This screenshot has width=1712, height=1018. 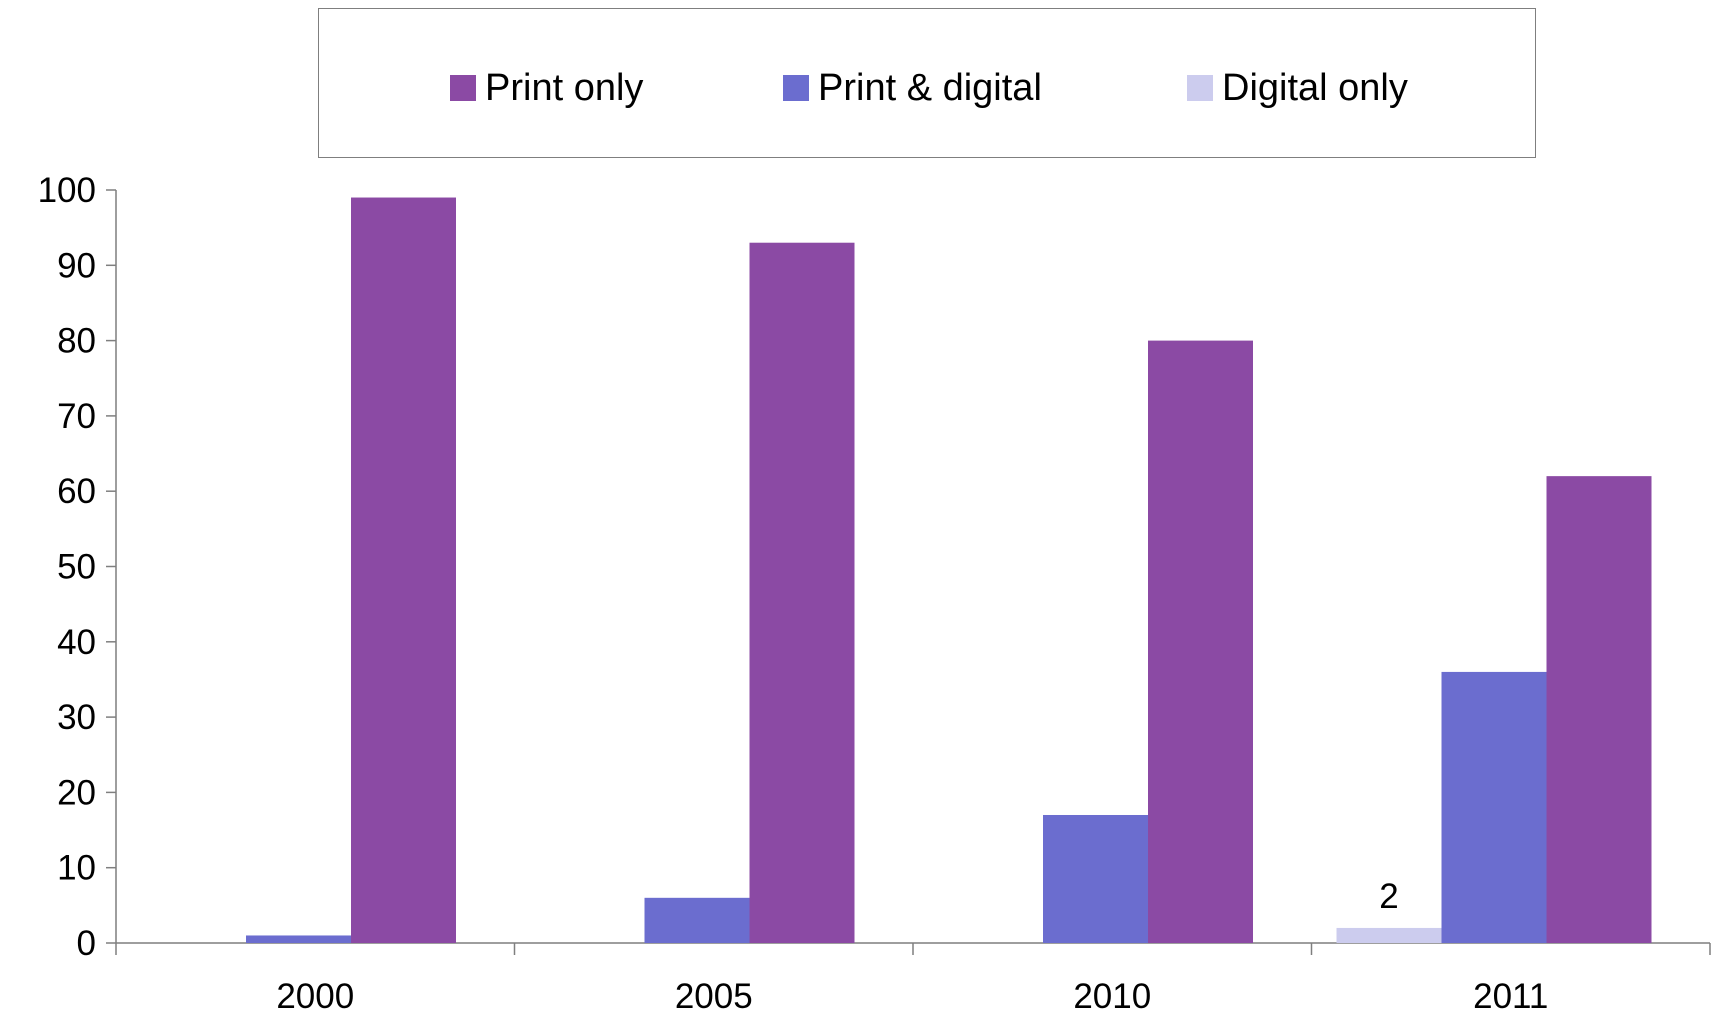 What do you see at coordinates (76, 416) in the screenshot?
I see `y-tick-label-70: 70` at bounding box center [76, 416].